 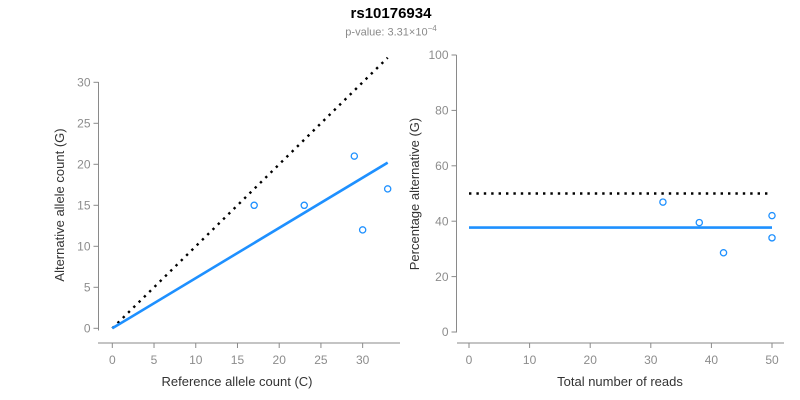 What do you see at coordinates (620, 381) in the screenshot?
I see `right-x-axis-label: Total number of reads` at bounding box center [620, 381].